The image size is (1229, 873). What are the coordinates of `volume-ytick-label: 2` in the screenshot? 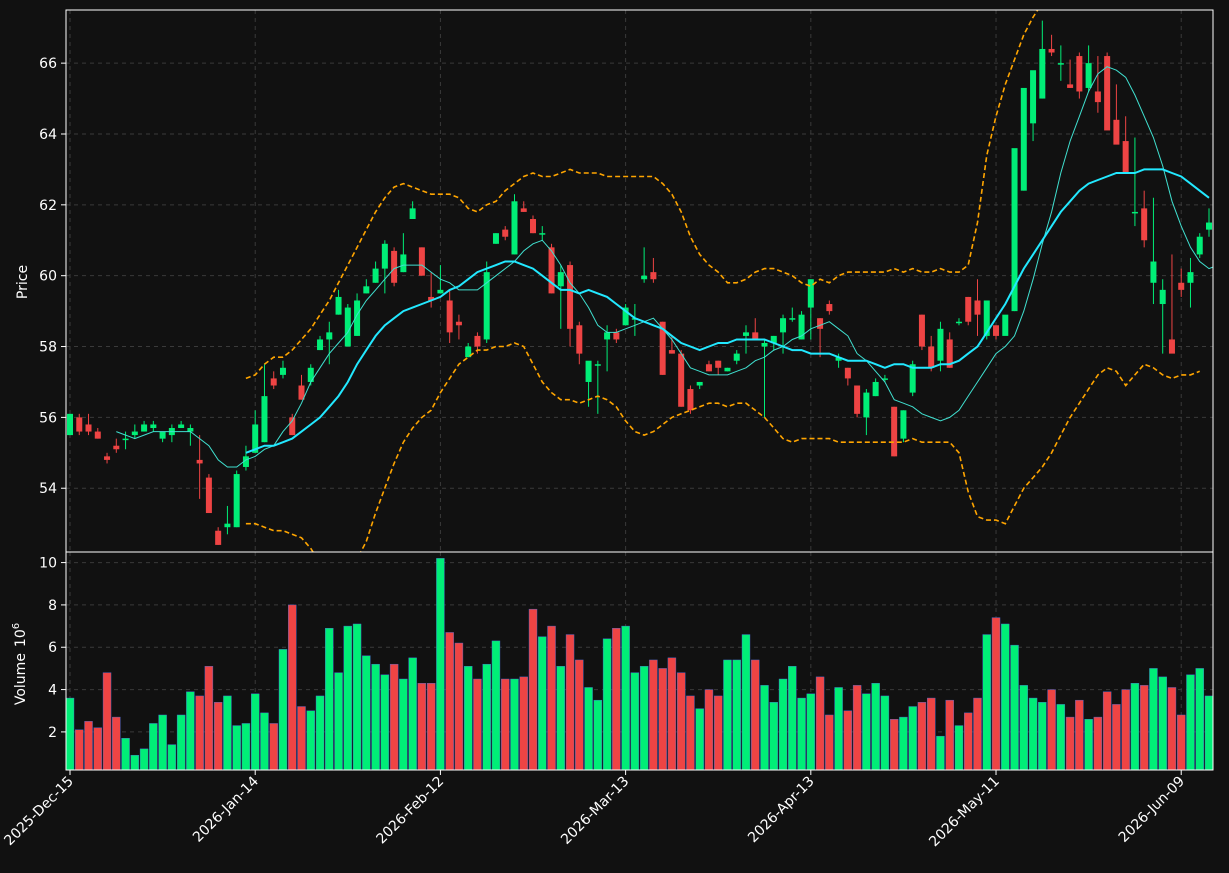 It's located at (52, 733).